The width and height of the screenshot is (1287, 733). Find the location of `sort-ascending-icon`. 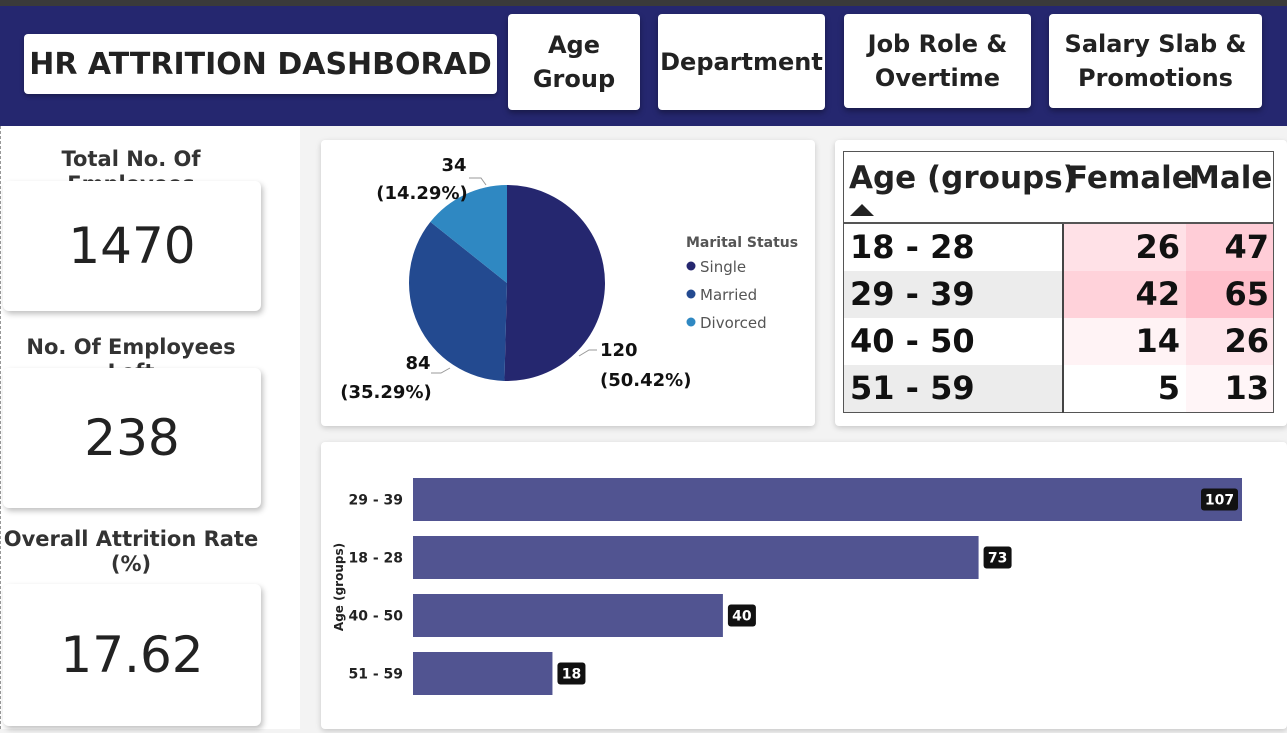

sort-ascending-icon is located at coordinates (862, 210).